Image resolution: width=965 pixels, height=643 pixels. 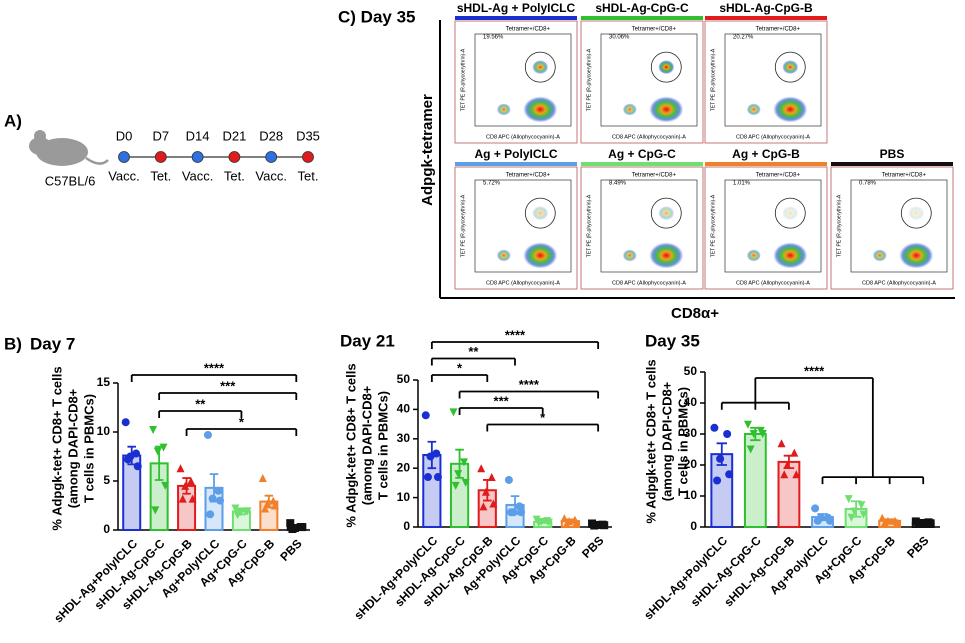 What do you see at coordinates (198, 175) in the screenshot?
I see `event-label: Vacc.` at bounding box center [198, 175].